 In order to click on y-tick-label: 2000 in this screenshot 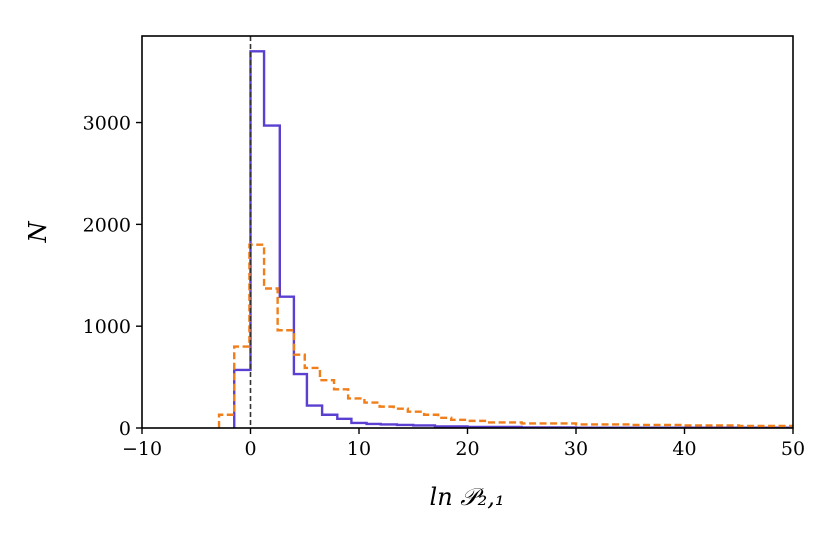, I will do `click(107, 225)`.